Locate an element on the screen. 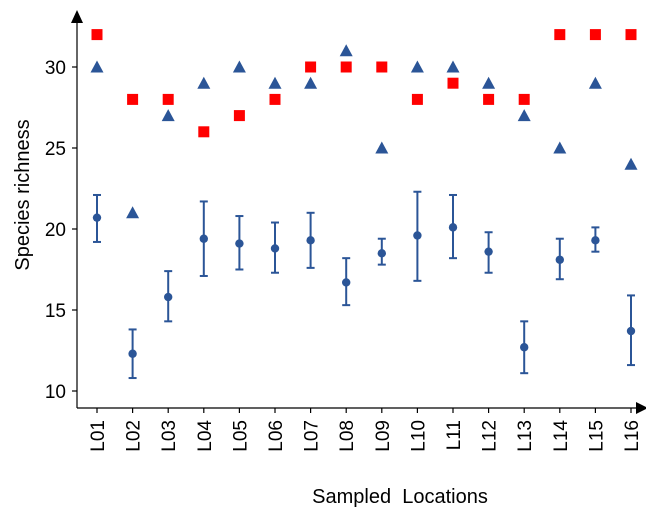 This screenshot has width=646, height=510. x-tick-label: L08 is located at coordinates (347, 436).